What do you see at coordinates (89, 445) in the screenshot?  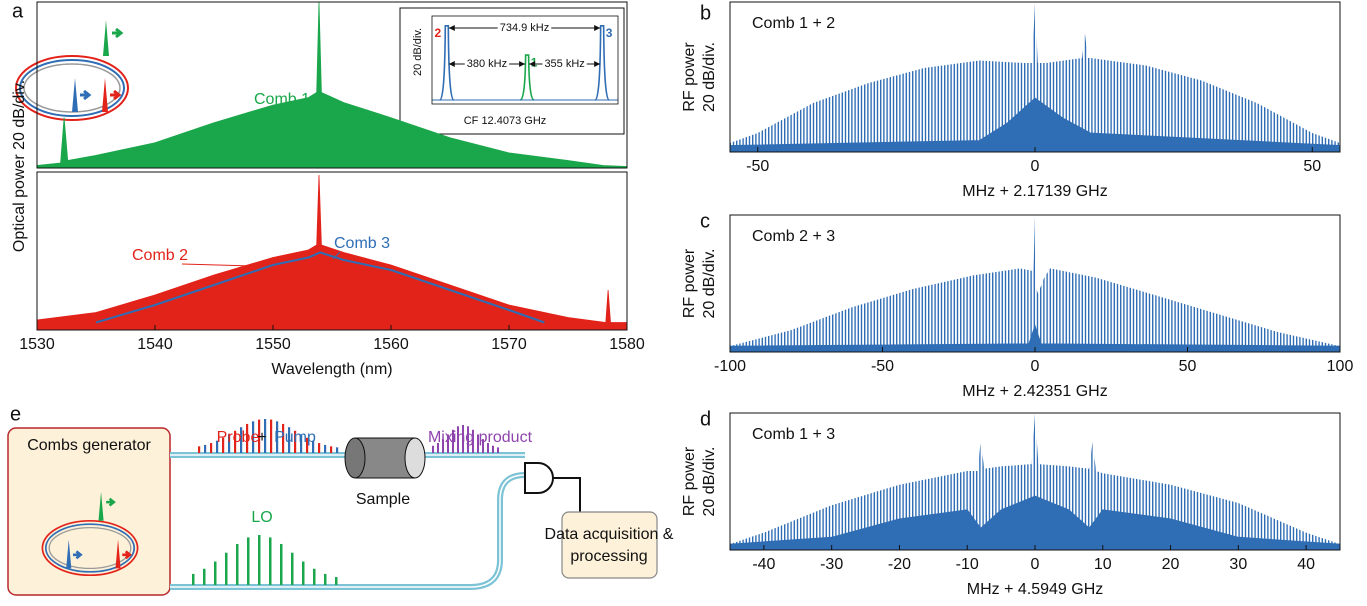 I see `generator-label: Combs generator` at bounding box center [89, 445].